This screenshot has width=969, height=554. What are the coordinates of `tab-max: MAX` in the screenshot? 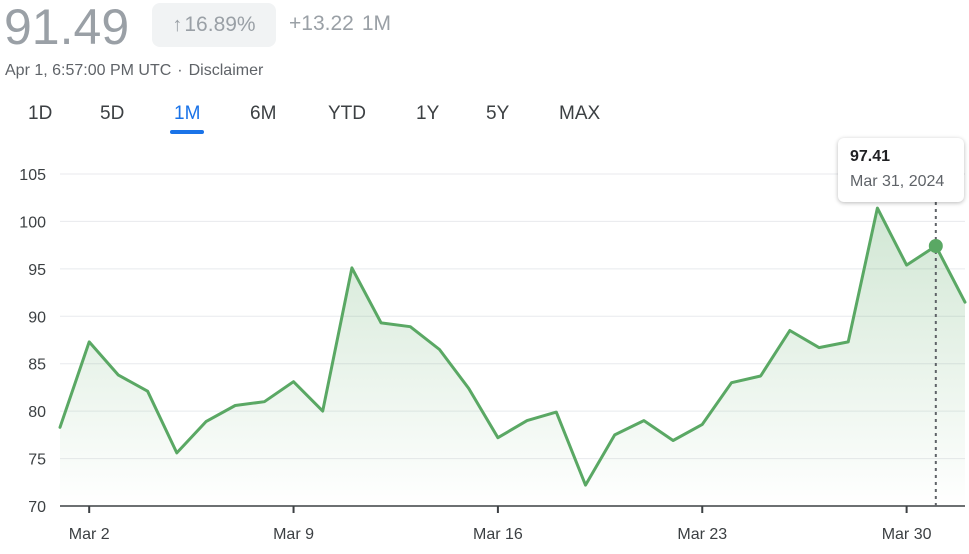 It's located at (580, 113).